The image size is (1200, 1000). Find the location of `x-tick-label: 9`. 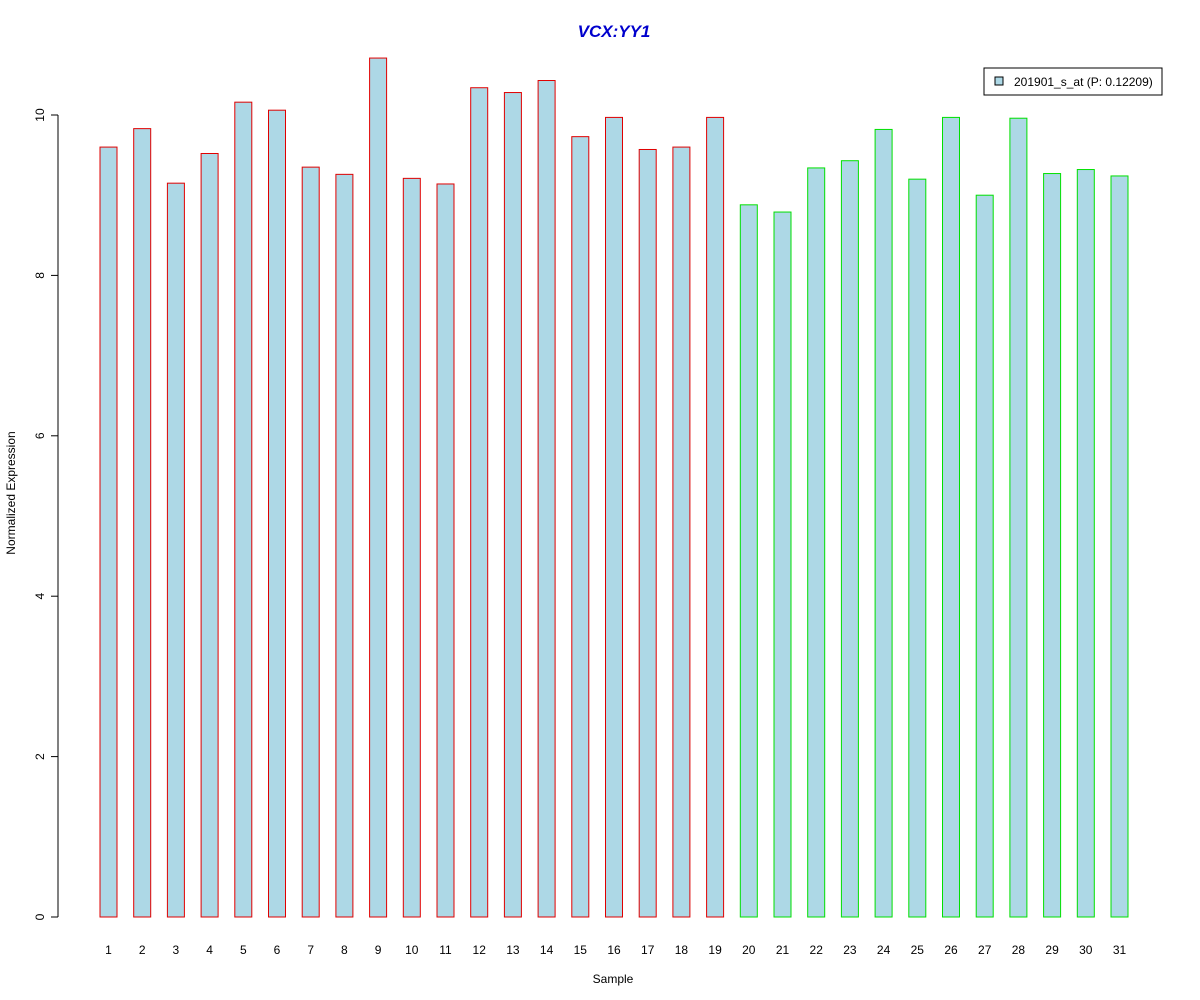

x-tick-label: 9 is located at coordinates (378, 950).